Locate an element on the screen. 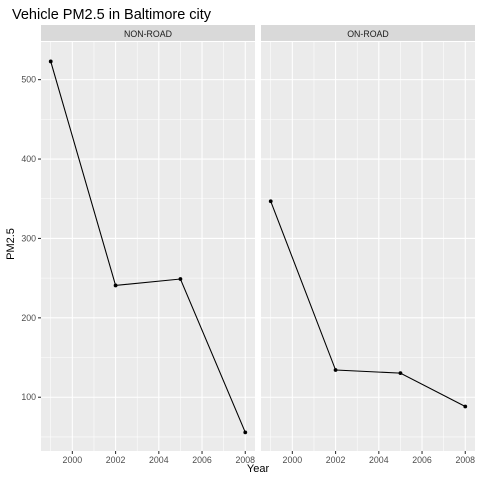 This screenshot has height=485, width=480. facet-strip-label: ON-ROAD is located at coordinates (368, 34).